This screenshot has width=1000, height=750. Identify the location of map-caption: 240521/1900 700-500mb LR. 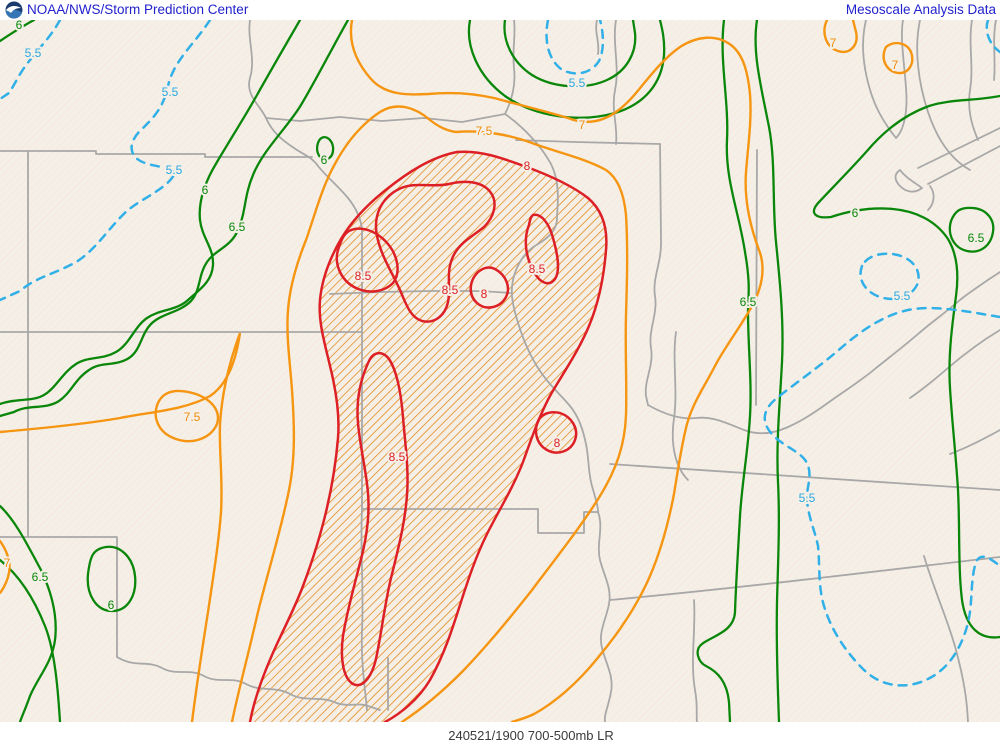
(531, 735).